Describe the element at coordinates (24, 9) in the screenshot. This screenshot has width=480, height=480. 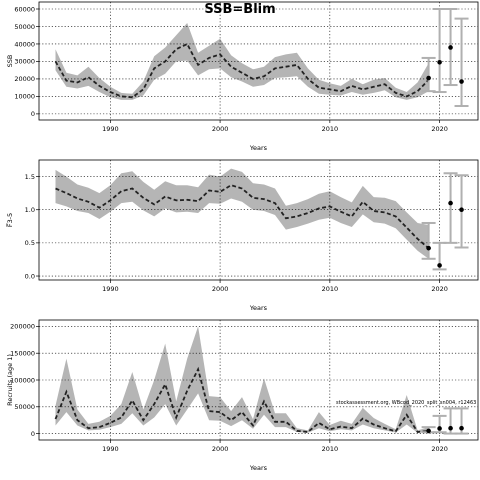
I see `y-tick-label: 60000` at that location.